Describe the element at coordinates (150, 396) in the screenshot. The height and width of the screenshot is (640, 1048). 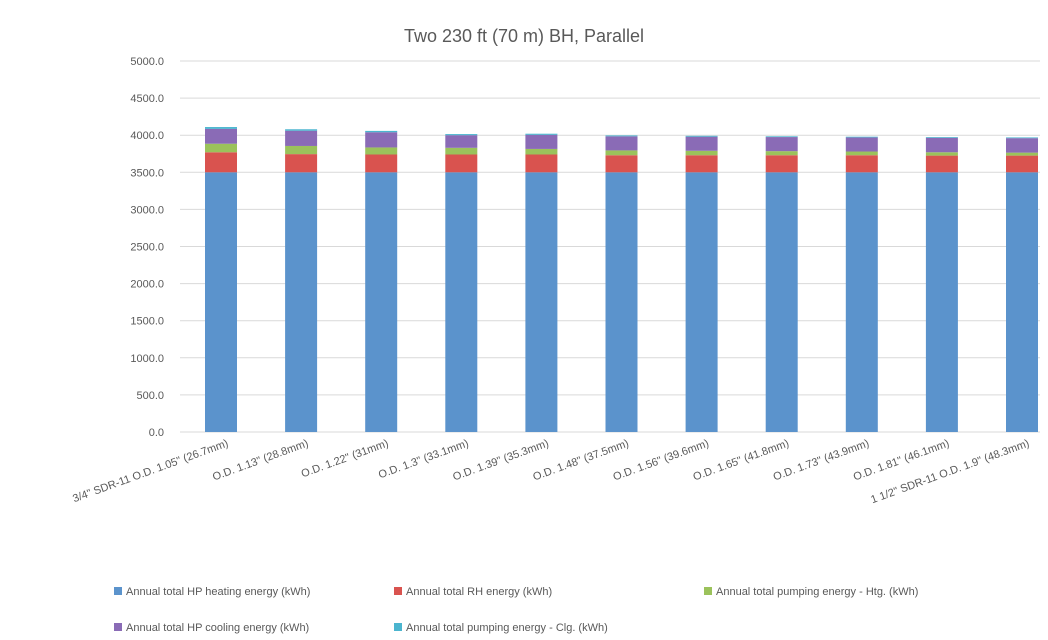
I see `y-tick-label: 500.0` at that location.